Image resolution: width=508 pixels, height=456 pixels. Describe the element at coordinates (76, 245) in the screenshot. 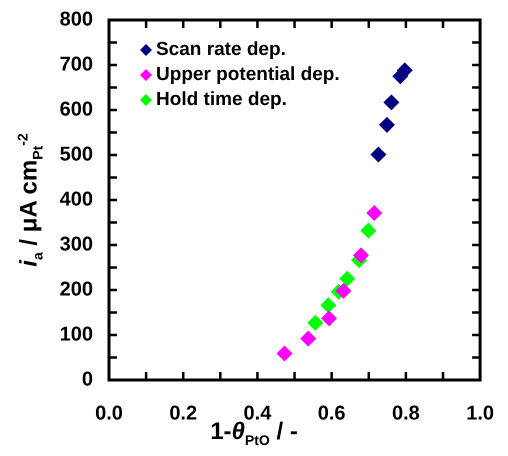

I see `y-tick-label: 300` at that location.